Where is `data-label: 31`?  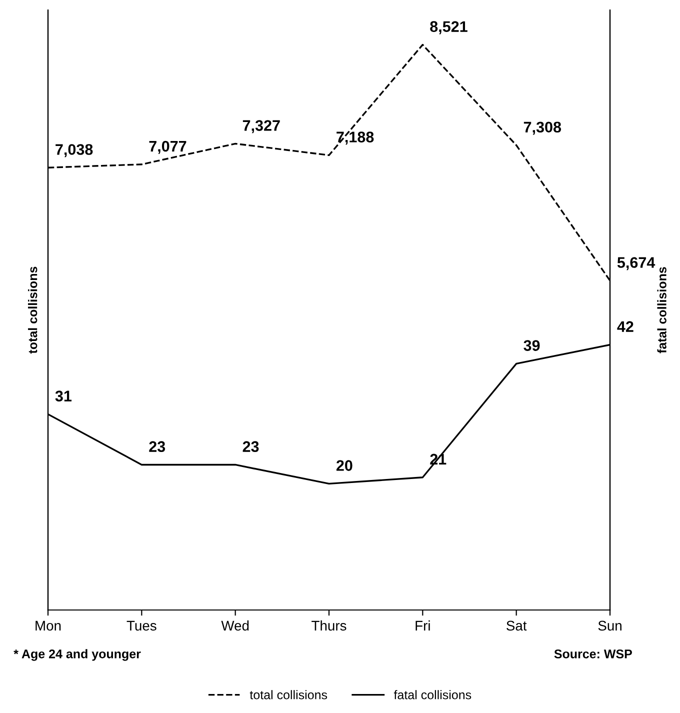 data-label: 31 is located at coordinates (63, 396).